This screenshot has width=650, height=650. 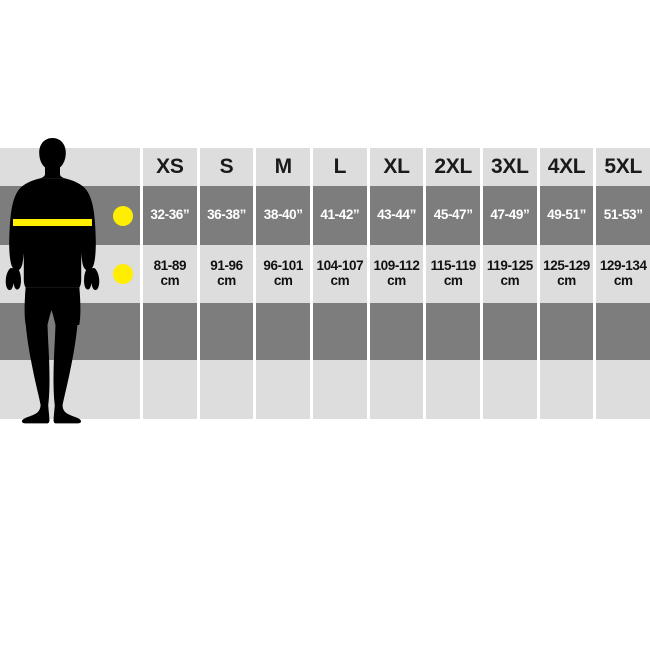 I want to click on table-filler-row-dark, so click(x=377, y=331).